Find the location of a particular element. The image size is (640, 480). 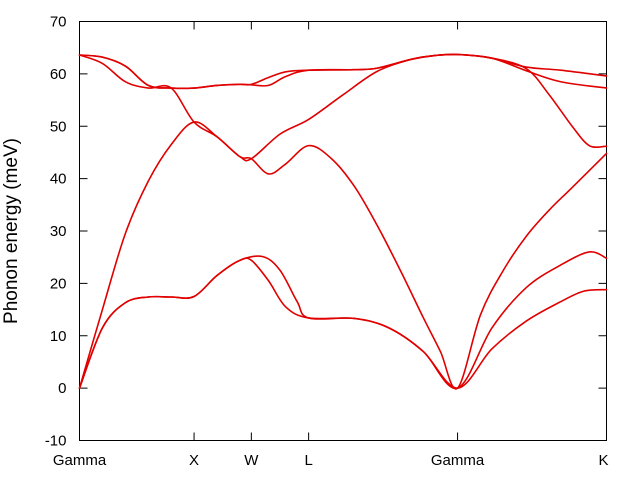

y-tick-label: 40 is located at coordinates (58, 179).